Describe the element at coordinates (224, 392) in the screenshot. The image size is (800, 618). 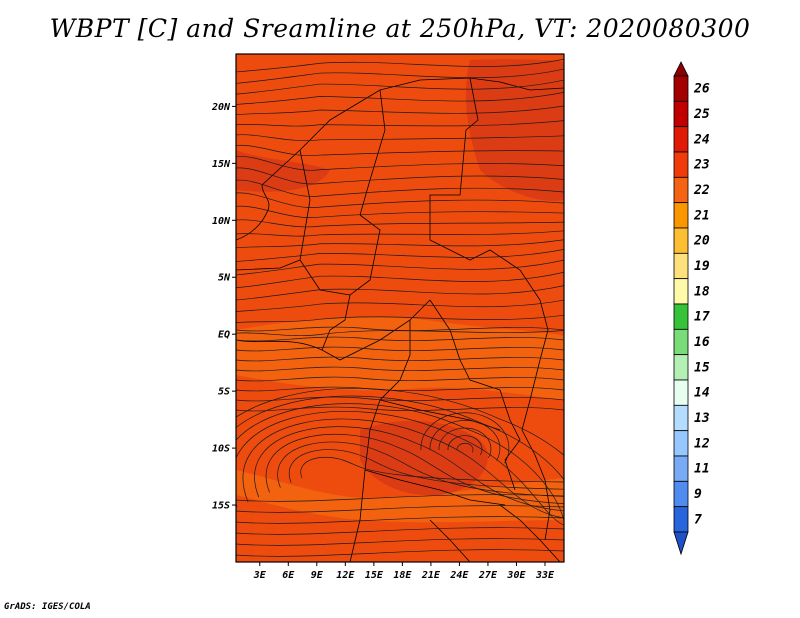
I see `lat-label: 5S` at that location.